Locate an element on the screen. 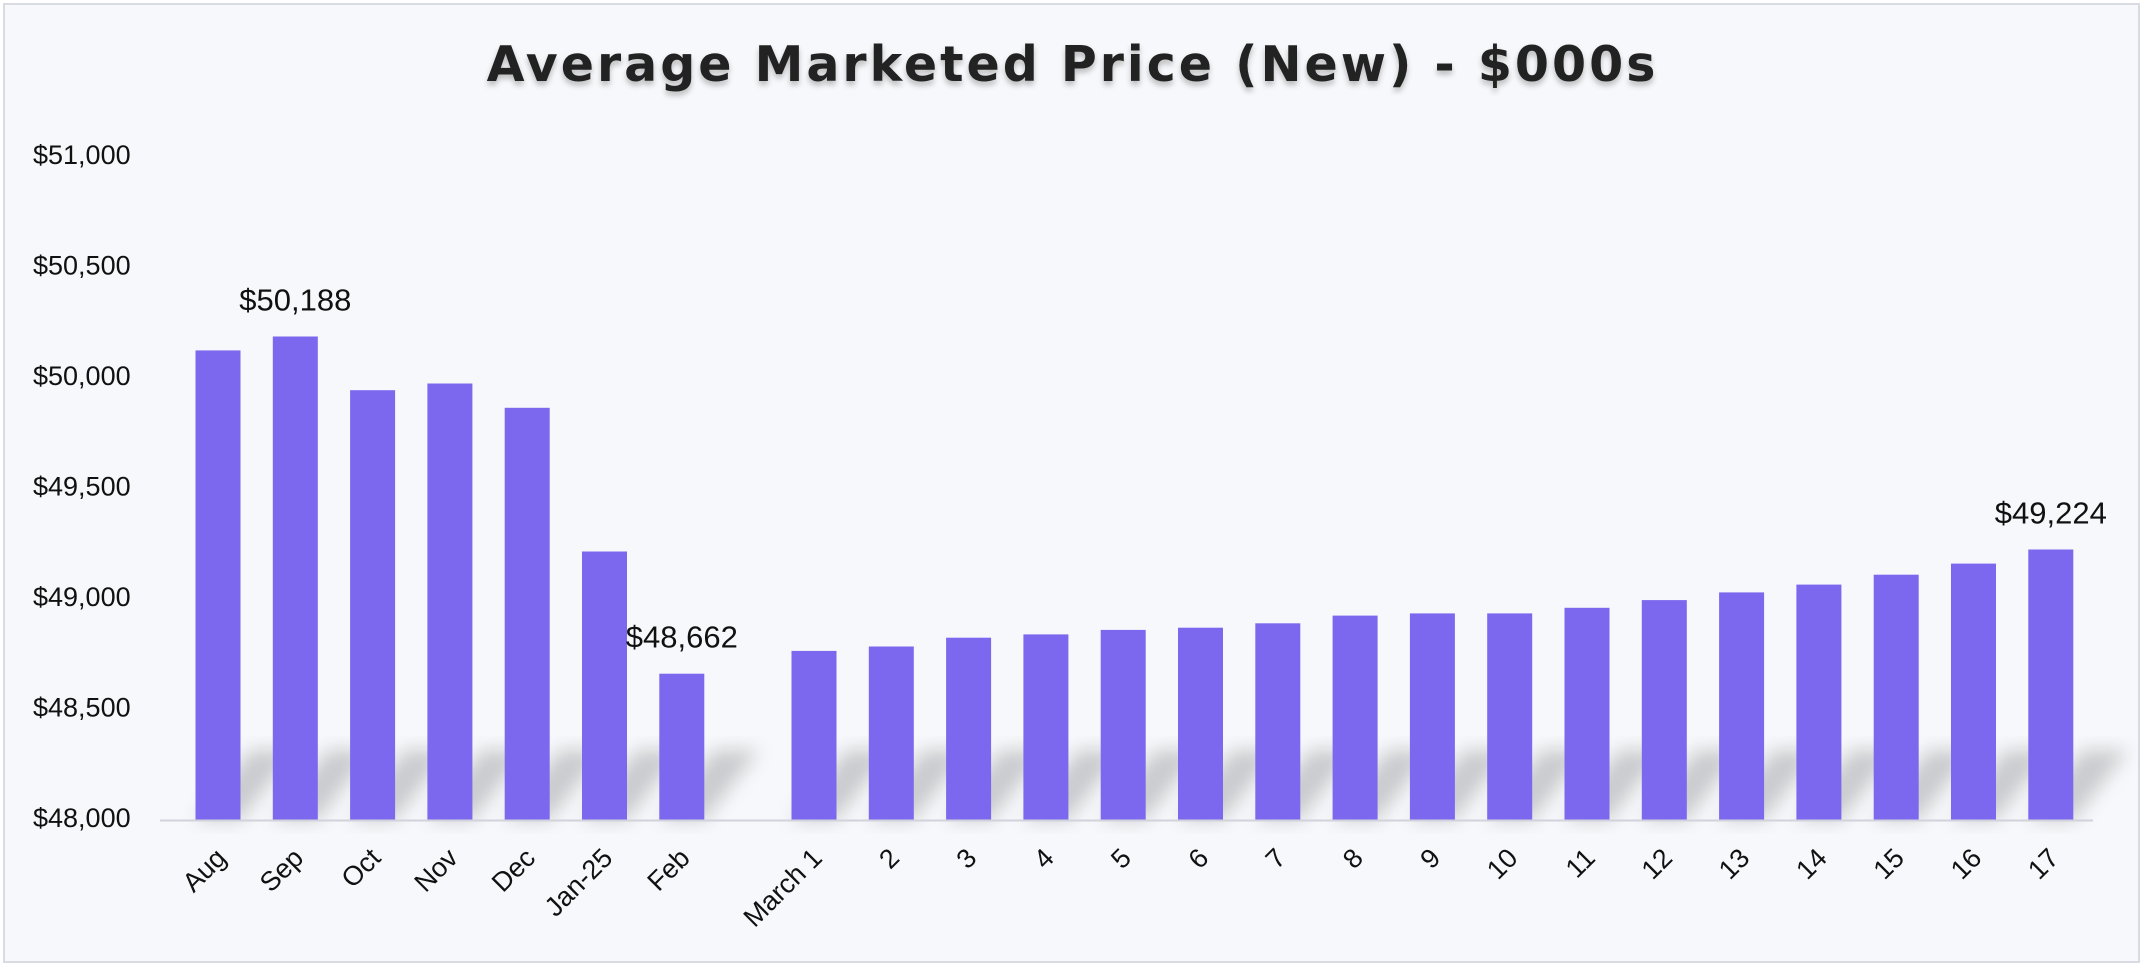  x-tick-label: 14 is located at coordinates (1811, 864).